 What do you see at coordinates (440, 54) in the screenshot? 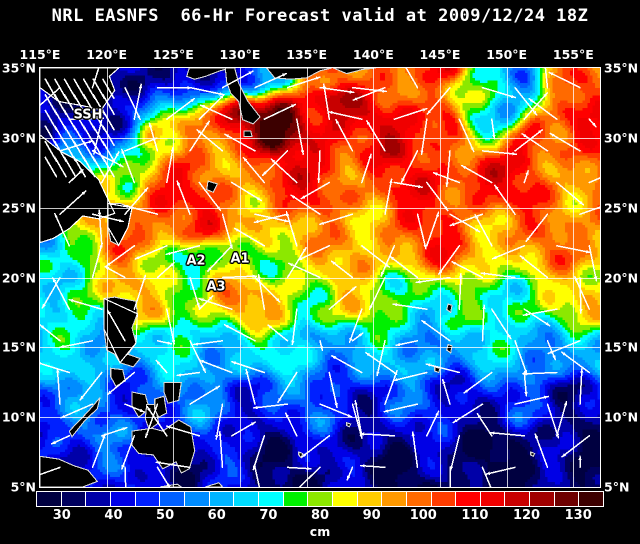
I see `lon-tick-label: 145°E` at bounding box center [440, 54].